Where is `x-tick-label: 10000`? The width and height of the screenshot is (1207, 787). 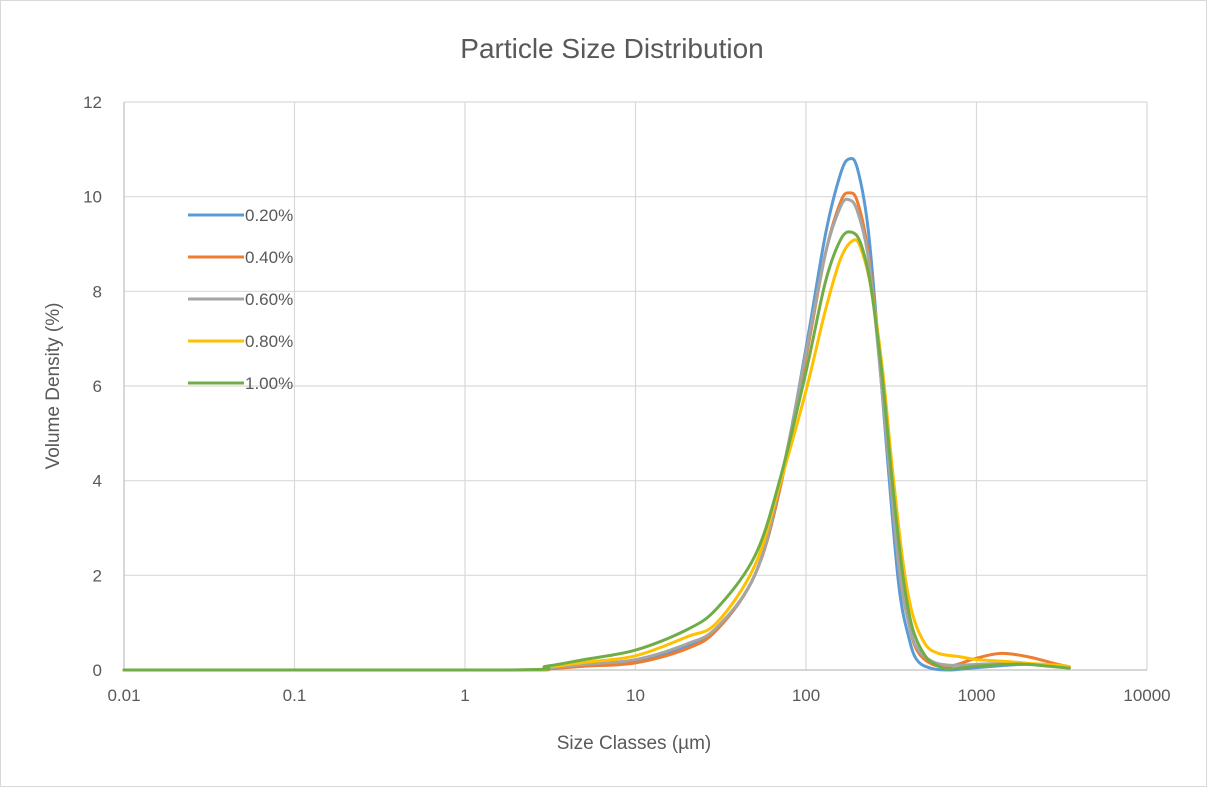 x-tick-label: 10000 is located at coordinates (1146, 695).